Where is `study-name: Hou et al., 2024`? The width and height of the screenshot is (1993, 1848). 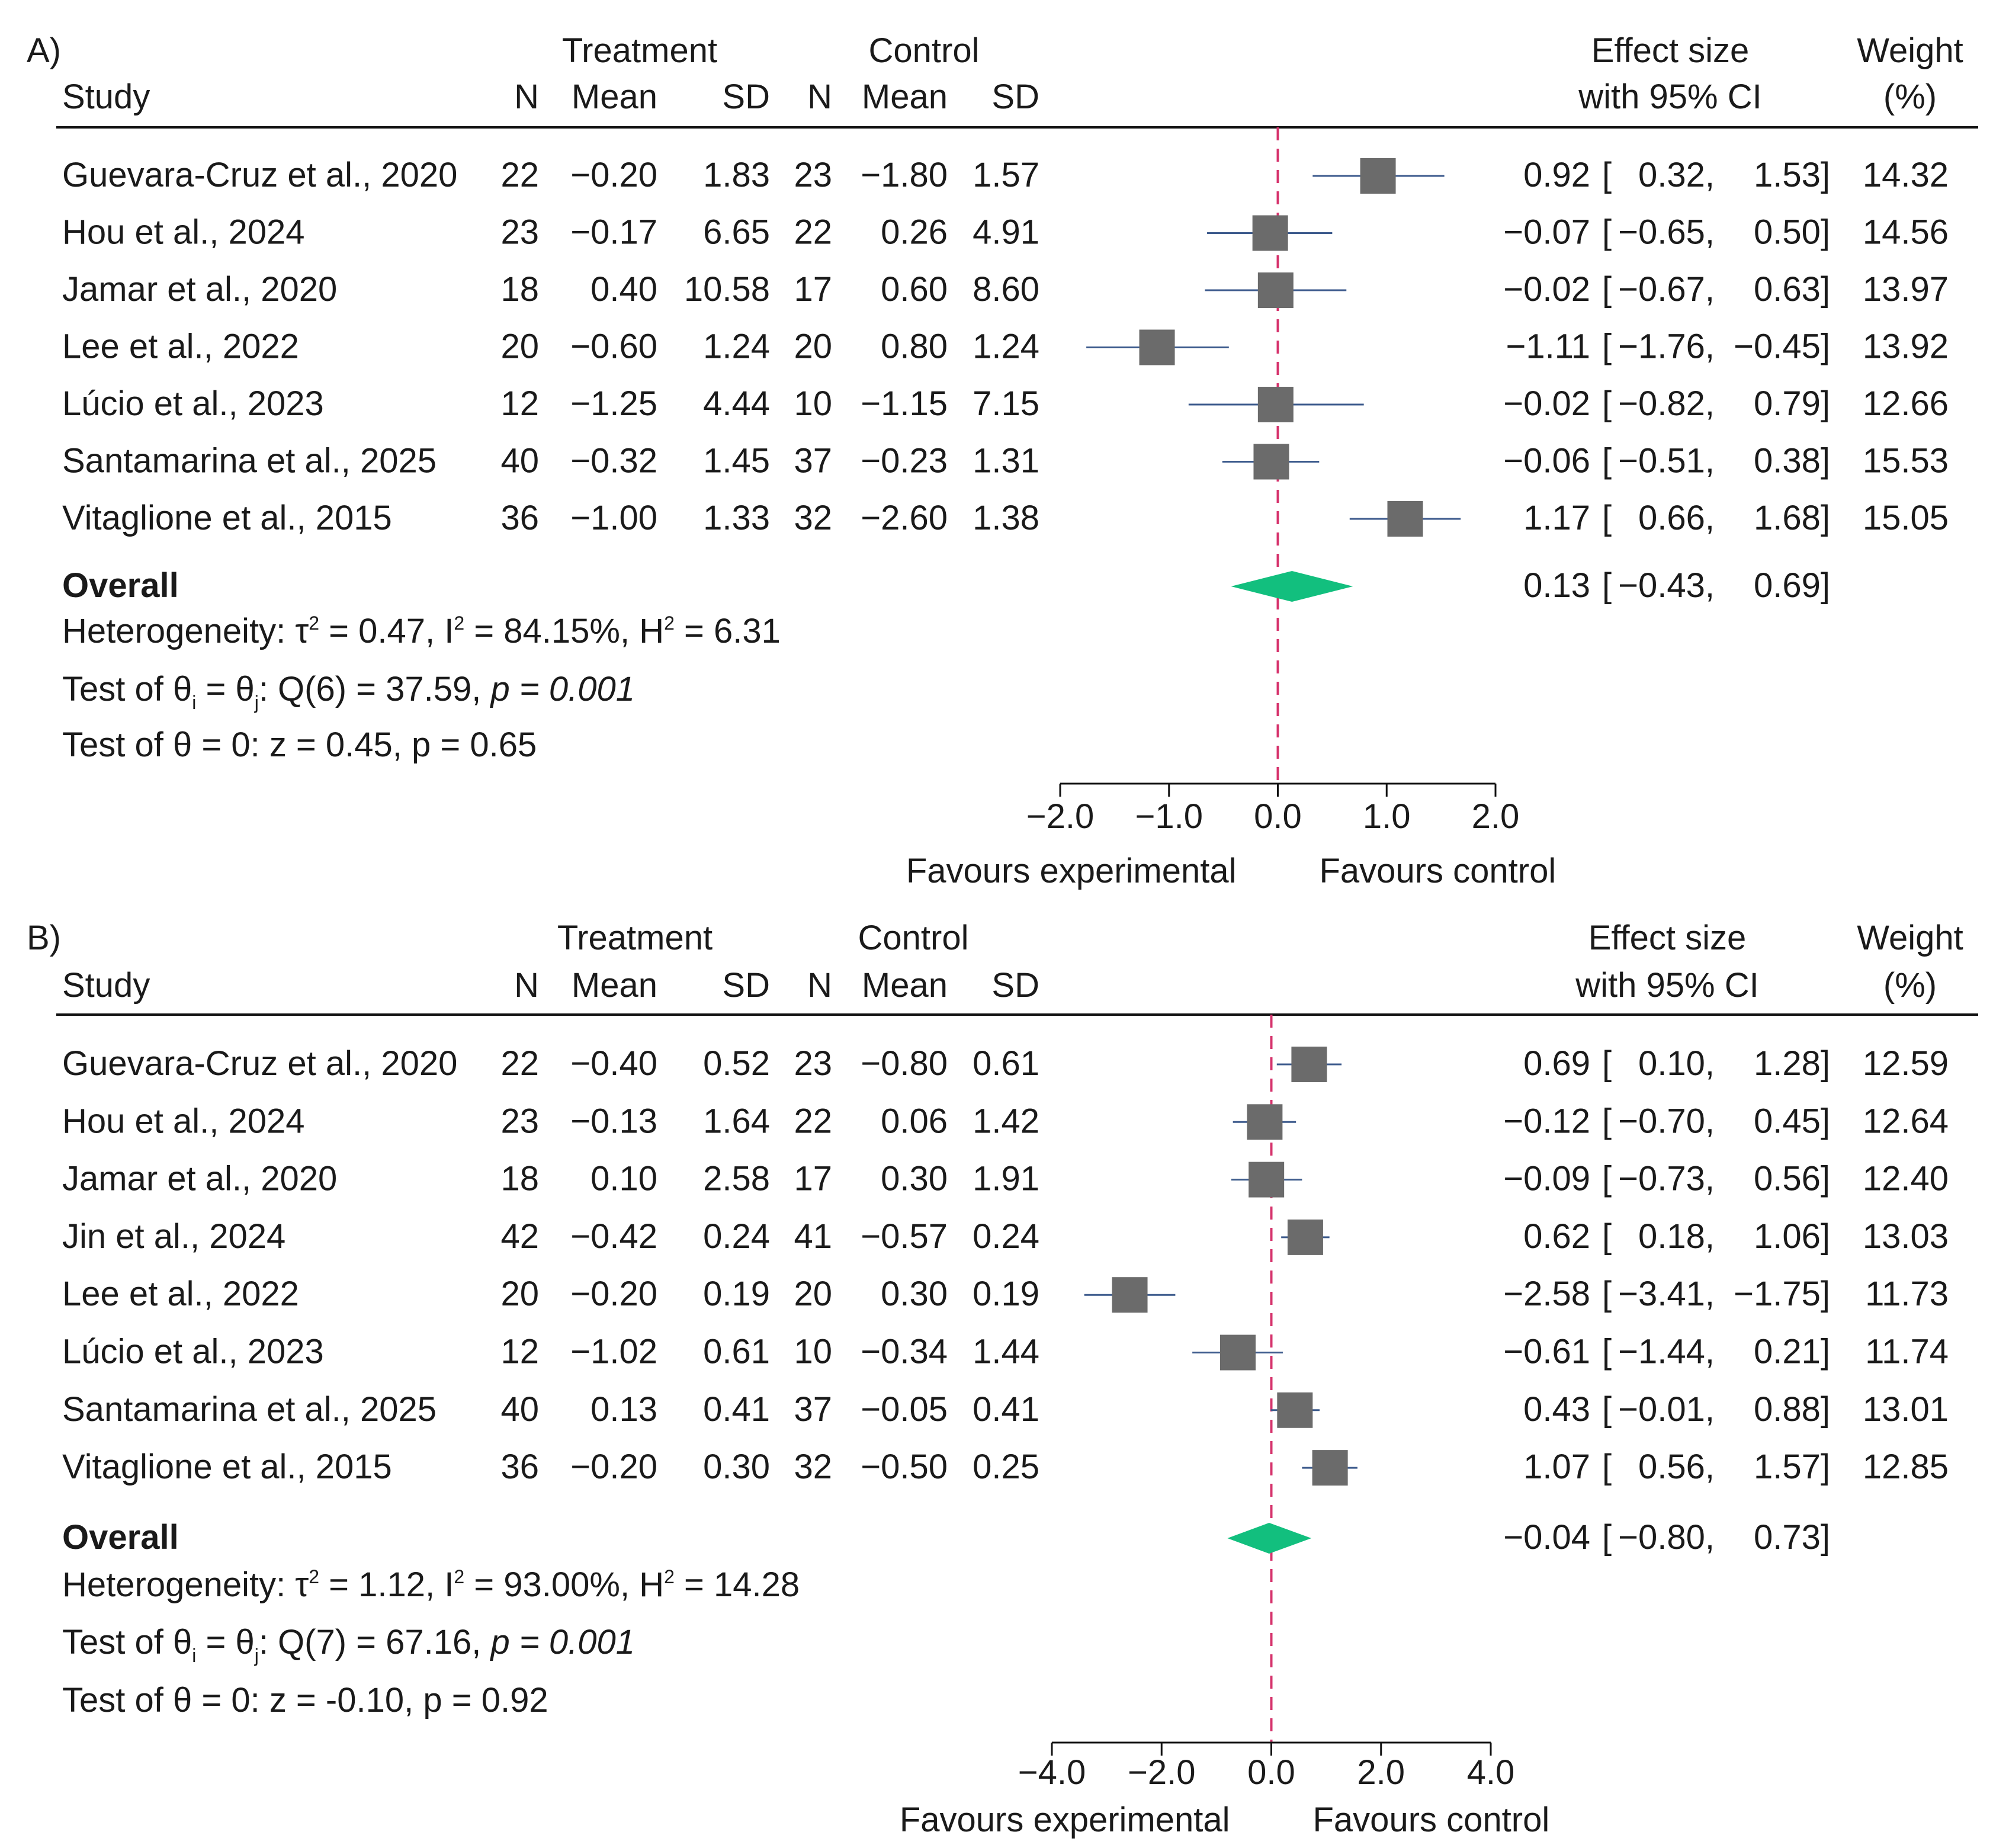
study-name: Hou et al., 2024 is located at coordinates (183, 1121).